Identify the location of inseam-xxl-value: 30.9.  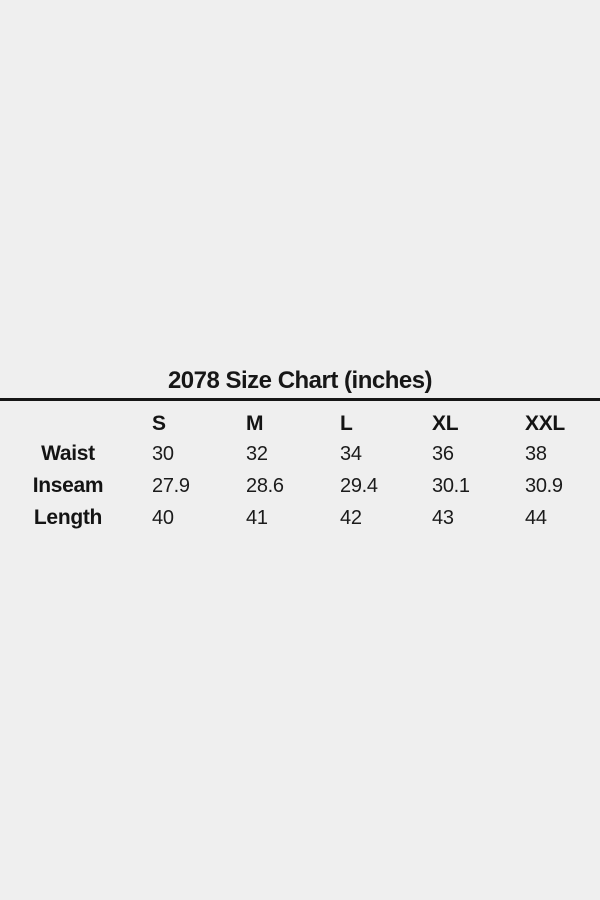
(544, 485).